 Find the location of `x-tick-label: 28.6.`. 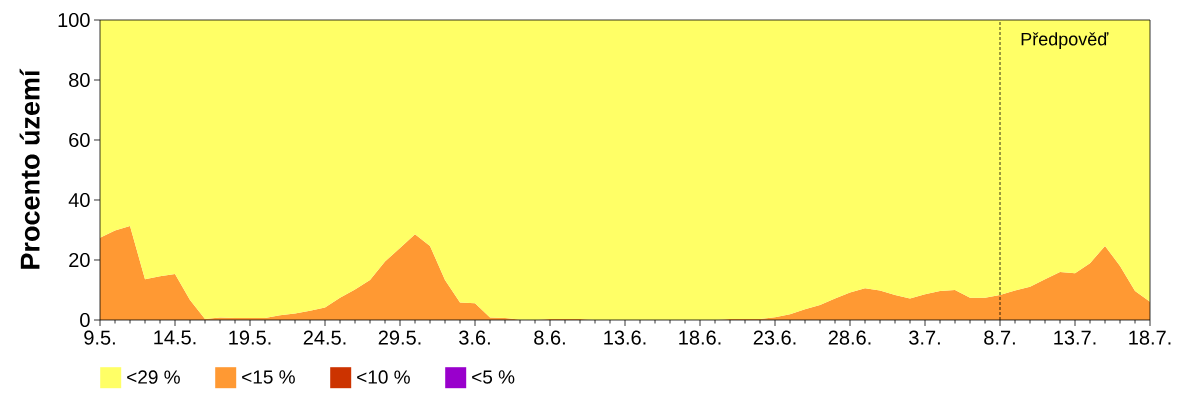

x-tick-label: 28.6. is located at coordinates (849, 337).